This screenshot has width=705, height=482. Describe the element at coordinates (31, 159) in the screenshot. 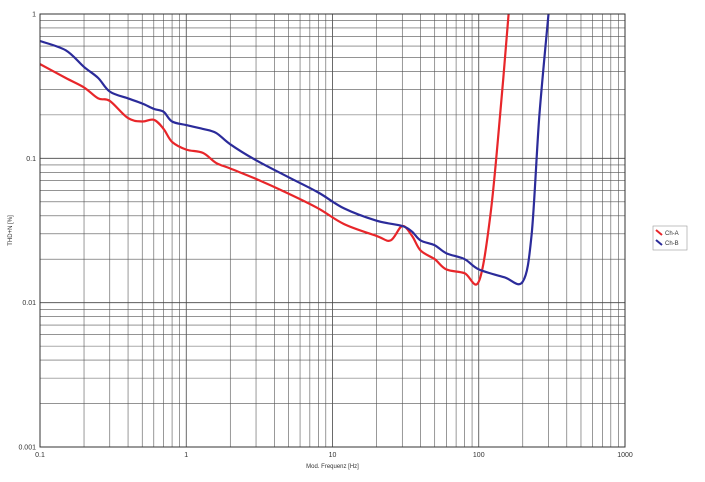

I see `y-tick-label: 0.1` at that location.